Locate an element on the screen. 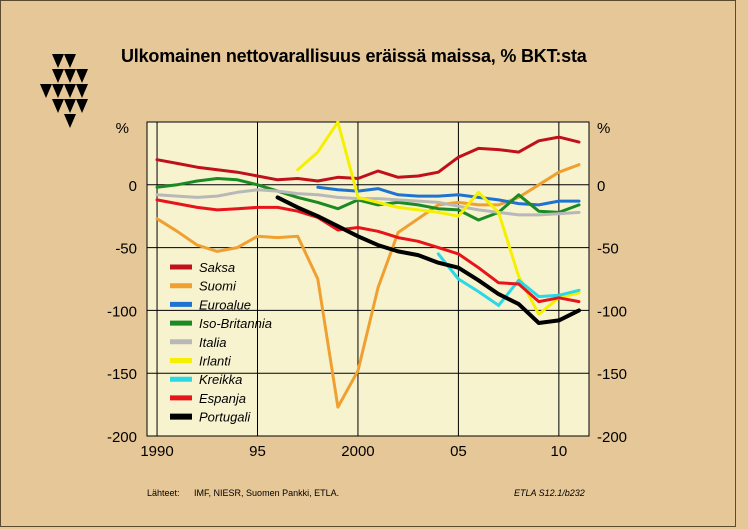 The width and height of the screenshot is (748, 529). legend-label: Kreikka is located at coordinates (220, 379).